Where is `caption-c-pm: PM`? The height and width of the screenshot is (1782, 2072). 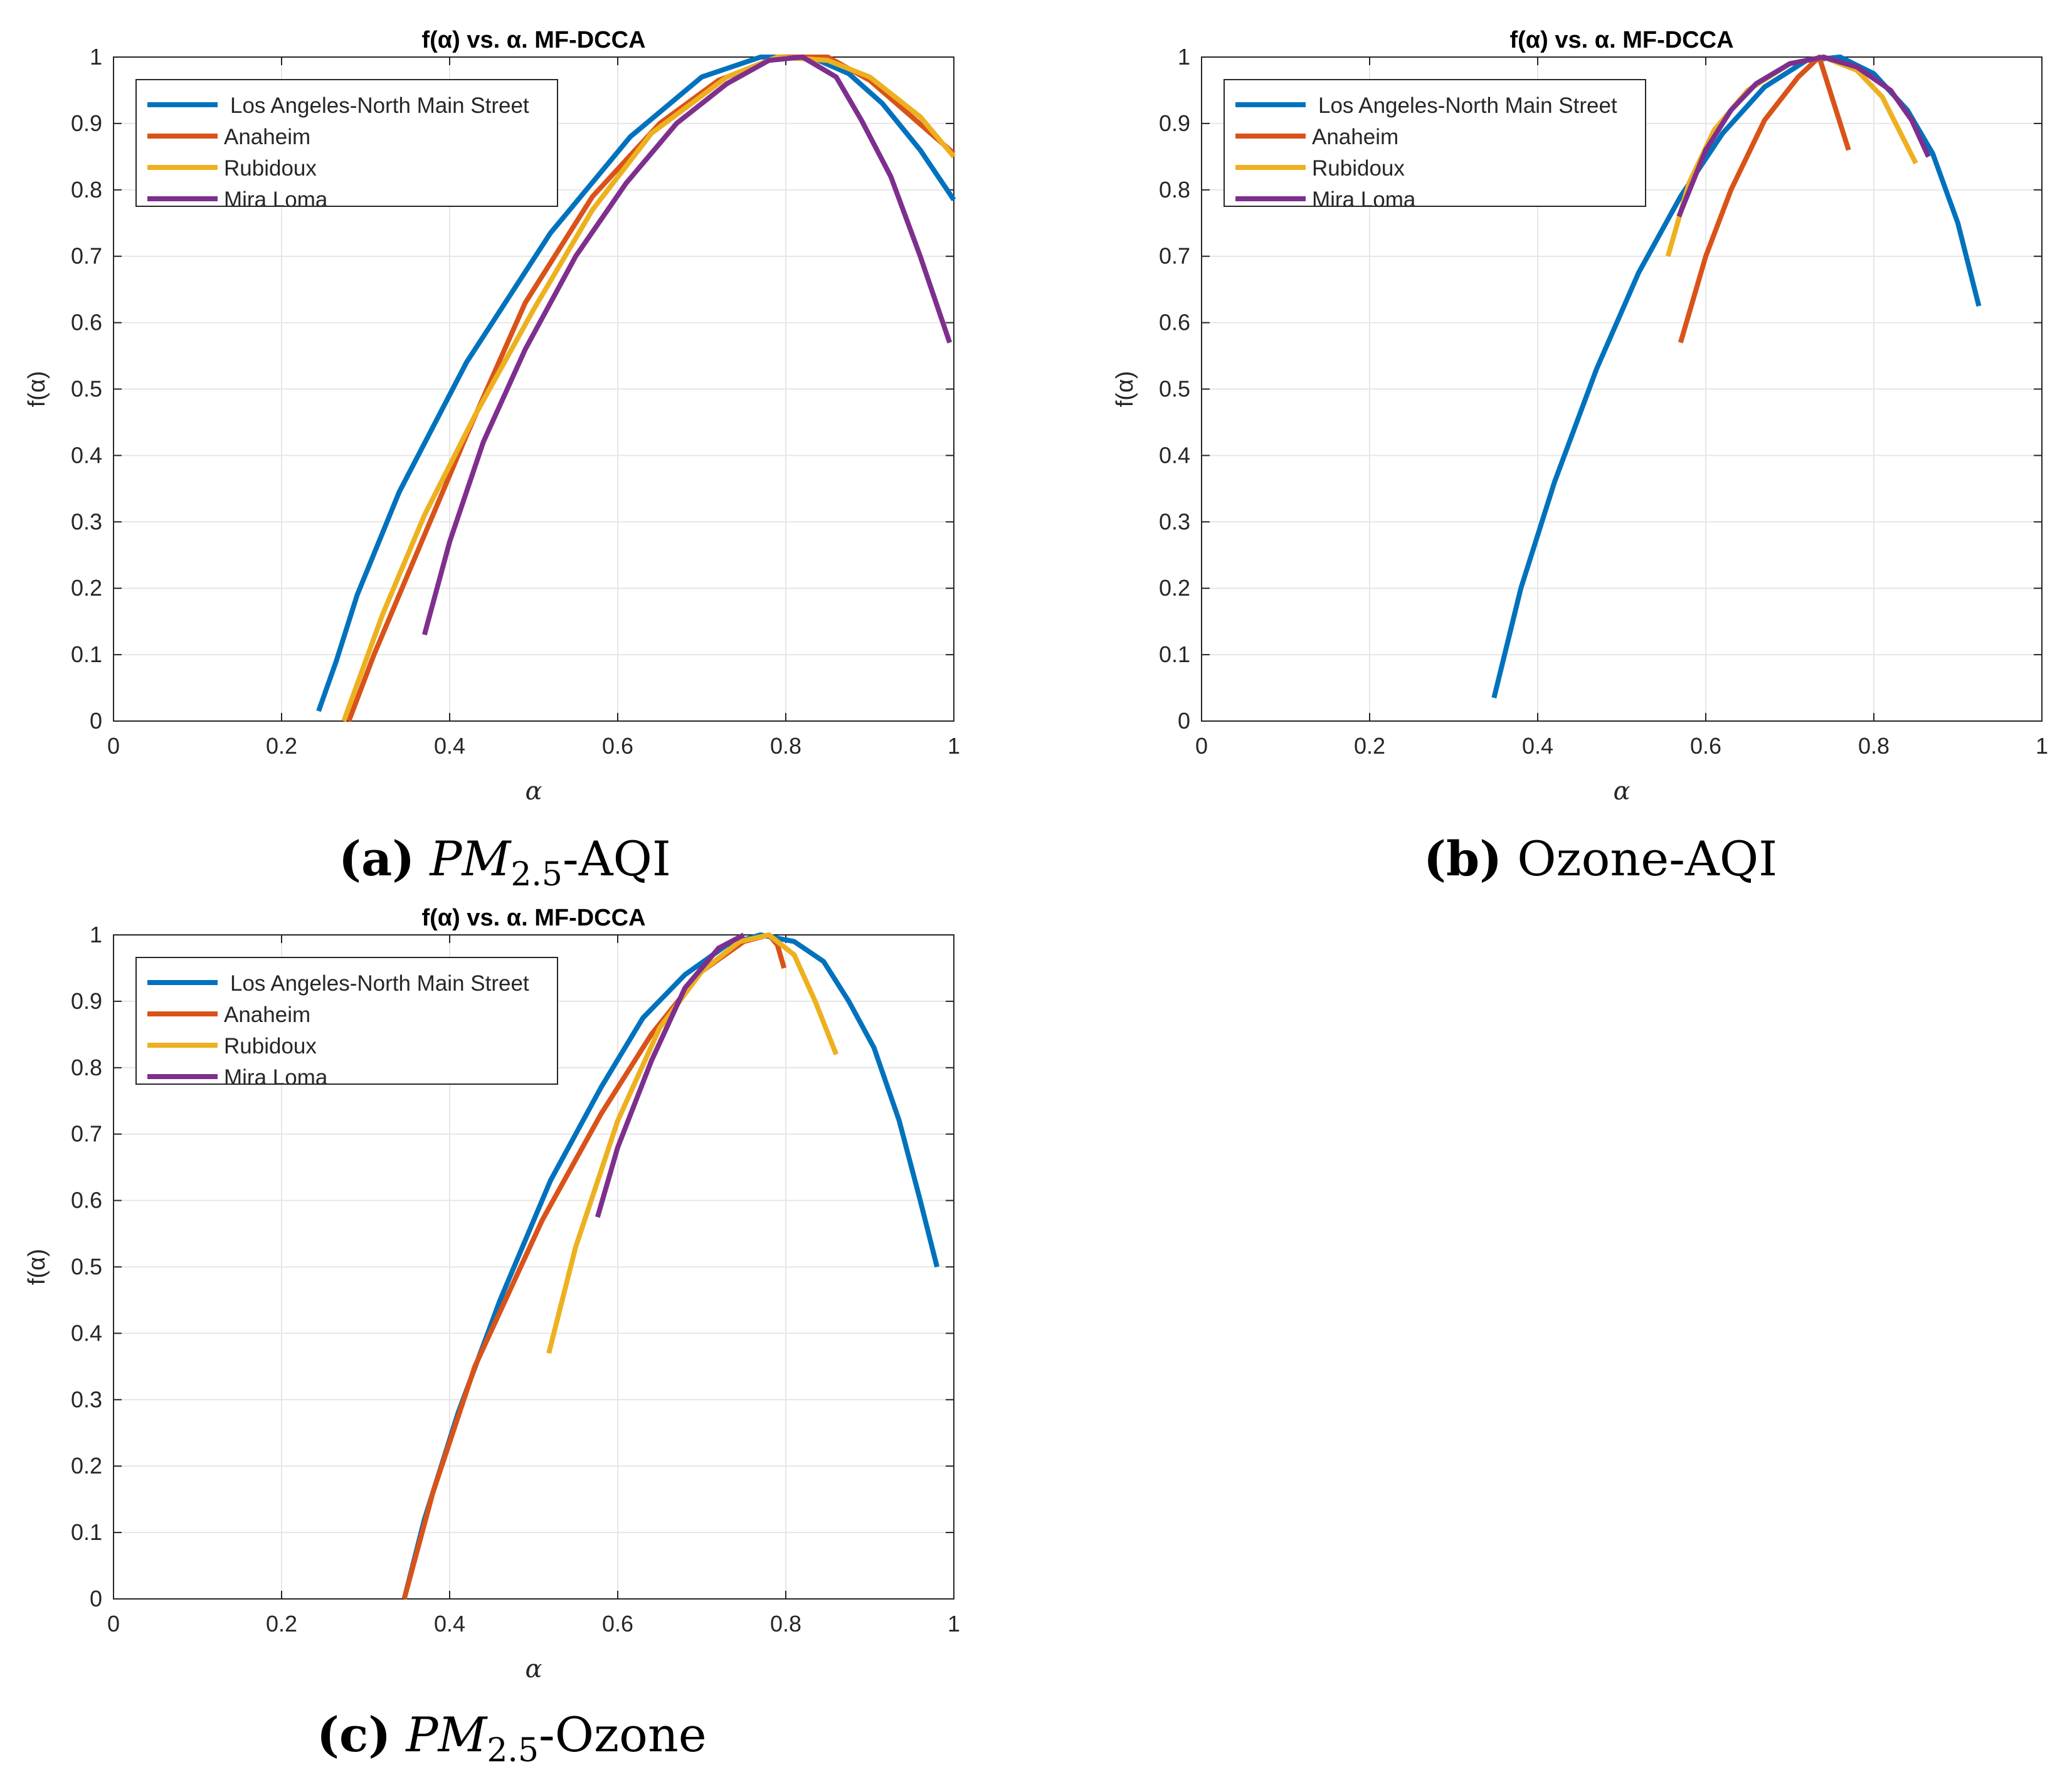 caption-c-pm: PM is located at coordinates (446, 1735).